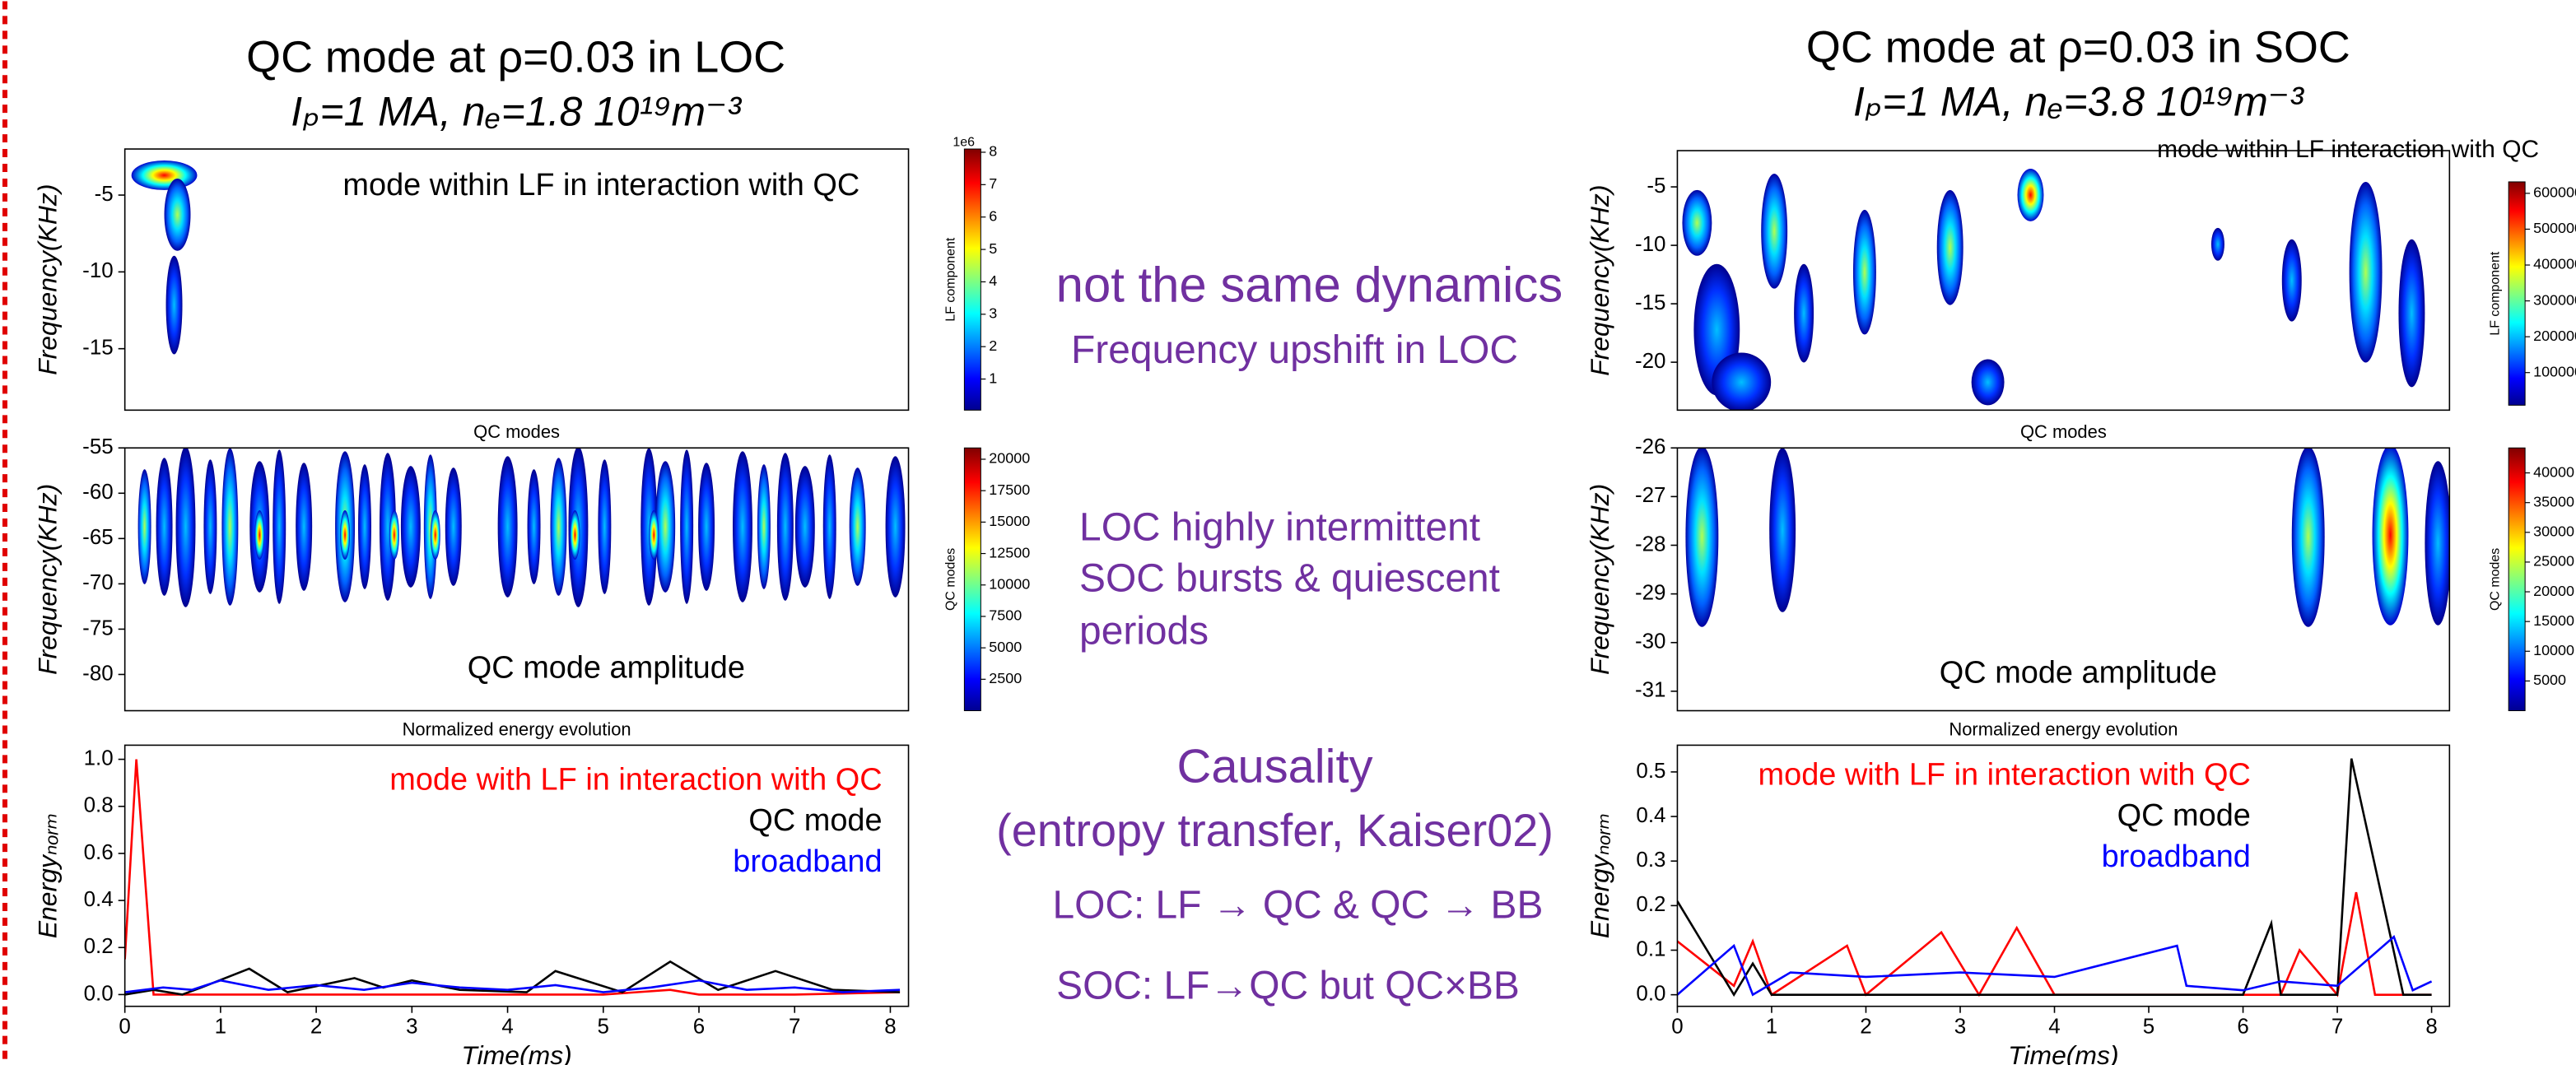  What do you see at coordinates (1772, 1027) in the screenshot?
I see `x-tick-label: 1` at bounding box center [1772, 1027].